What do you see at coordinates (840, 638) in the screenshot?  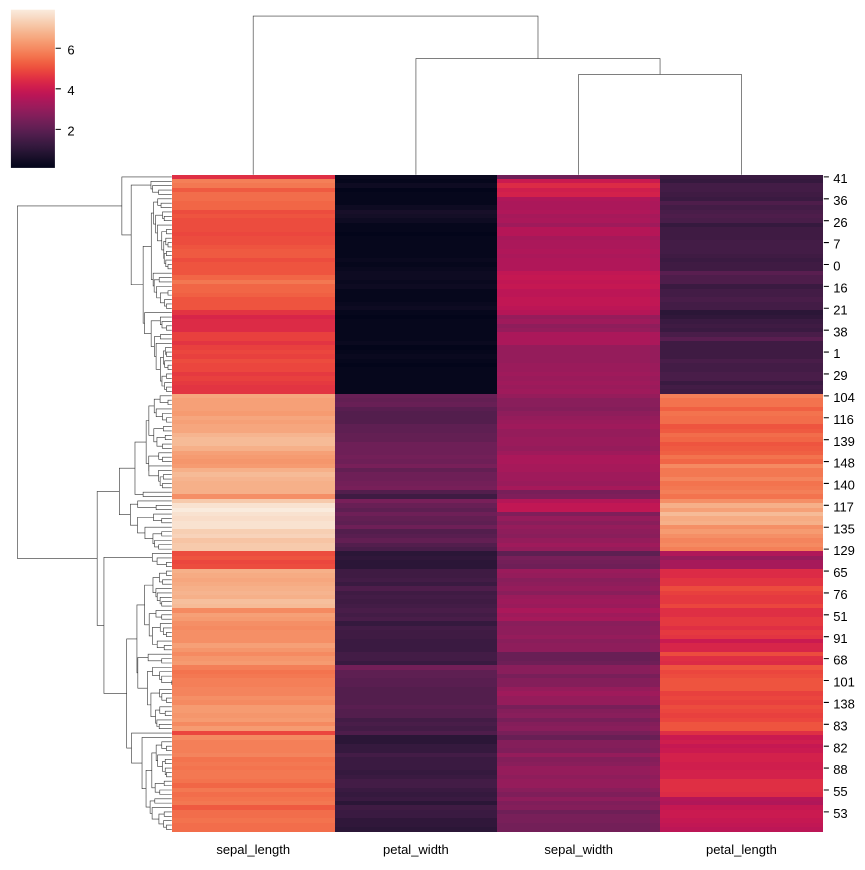 I see `svg-text: 91` at bounding box center [840, 638].